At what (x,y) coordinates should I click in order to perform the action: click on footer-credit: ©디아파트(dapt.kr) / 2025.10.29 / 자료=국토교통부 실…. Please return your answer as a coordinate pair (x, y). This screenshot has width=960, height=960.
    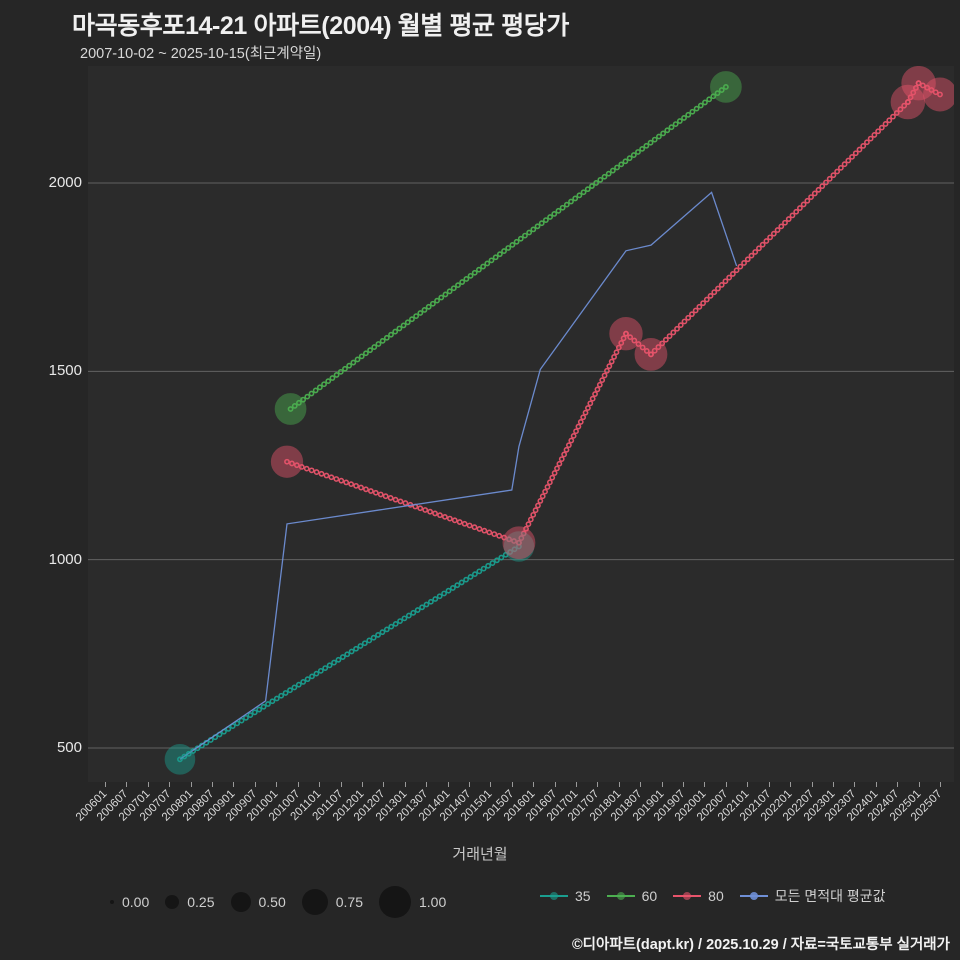
    Looking at the image, I should click on (760, 945).